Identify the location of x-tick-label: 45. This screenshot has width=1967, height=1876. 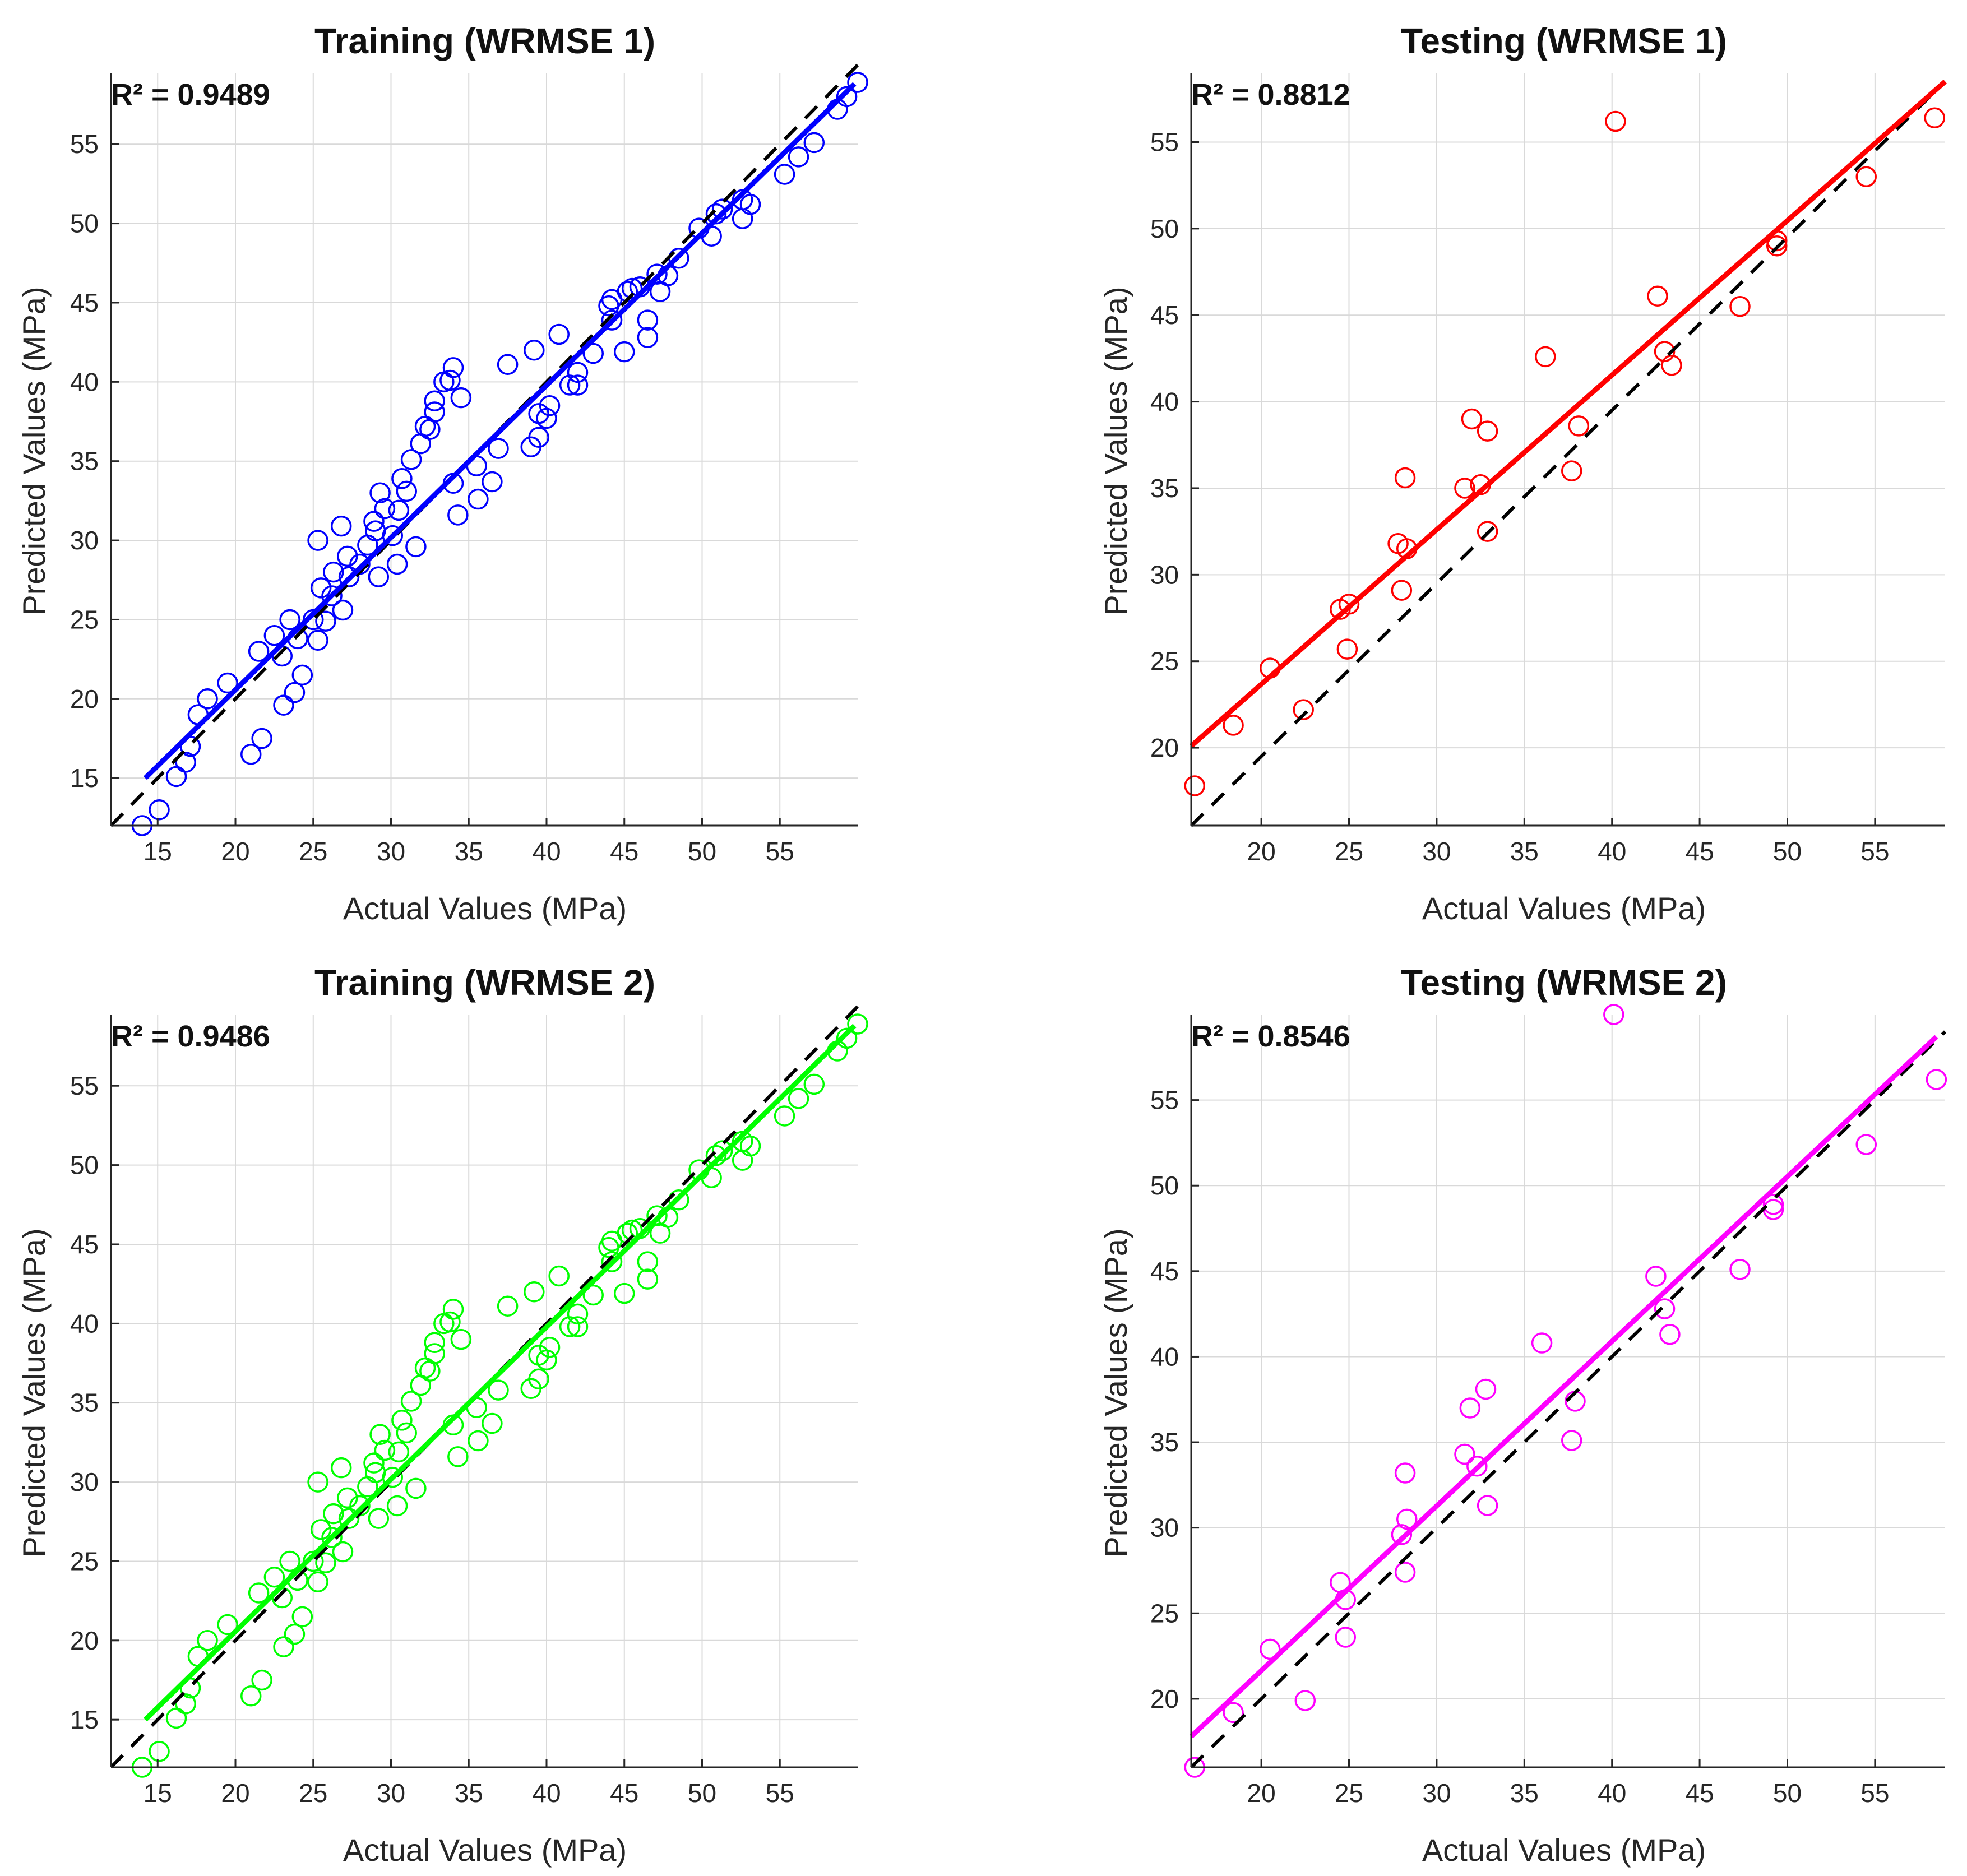
(1700, 852).